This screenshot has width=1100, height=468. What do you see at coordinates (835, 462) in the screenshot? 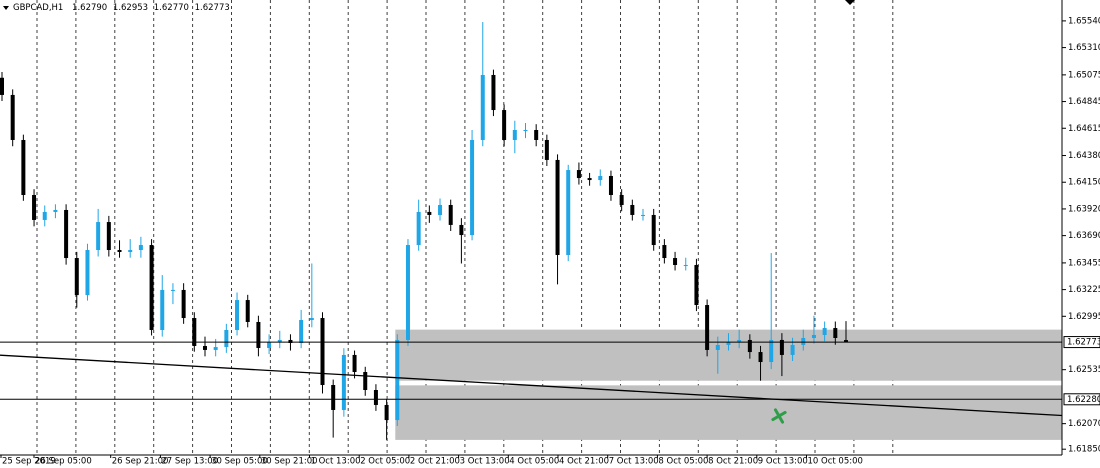
I see `x-tick-label: 10 Oct 05:00` at bounding box center [835, 462].